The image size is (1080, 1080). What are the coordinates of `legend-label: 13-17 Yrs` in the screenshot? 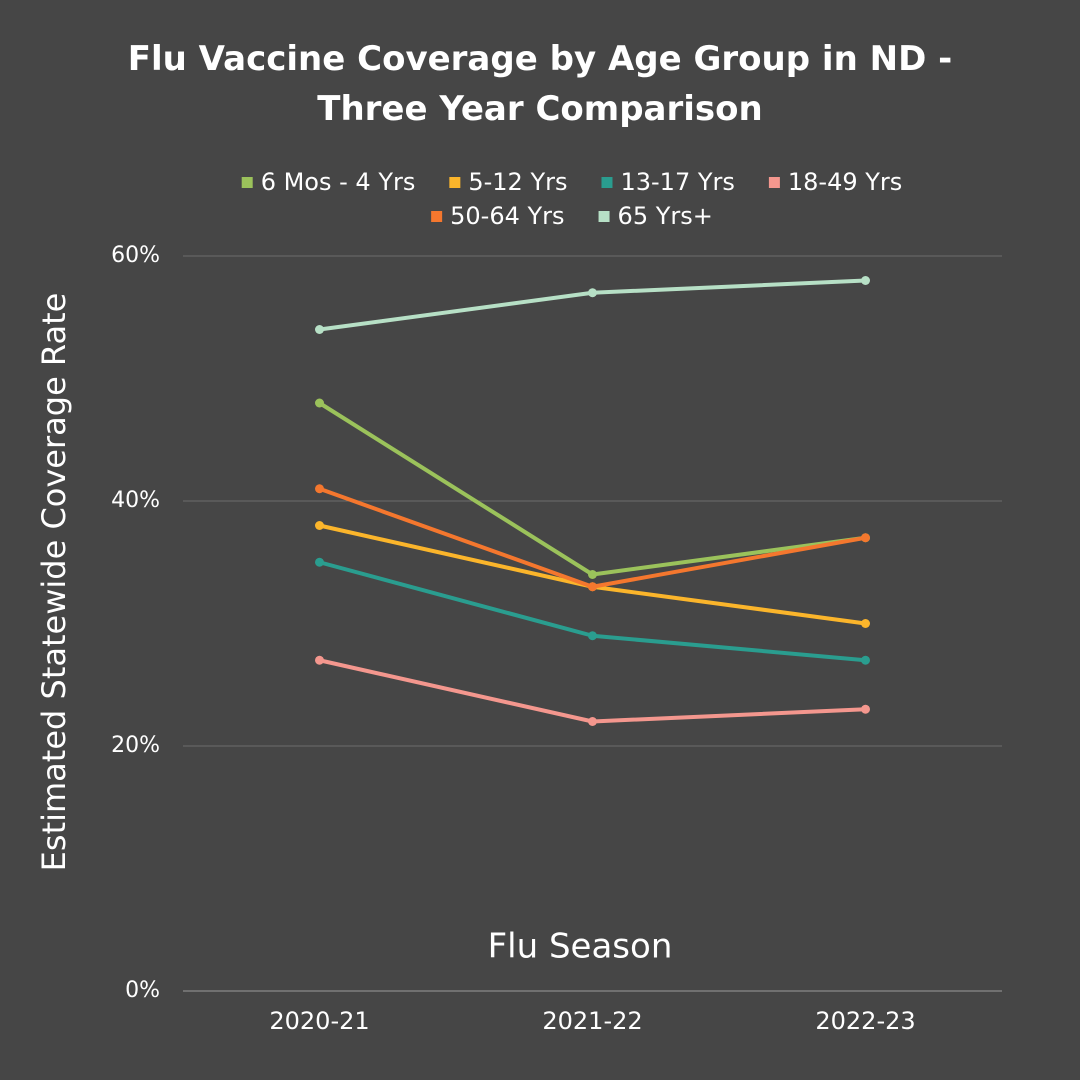 It's located at (677, 182).